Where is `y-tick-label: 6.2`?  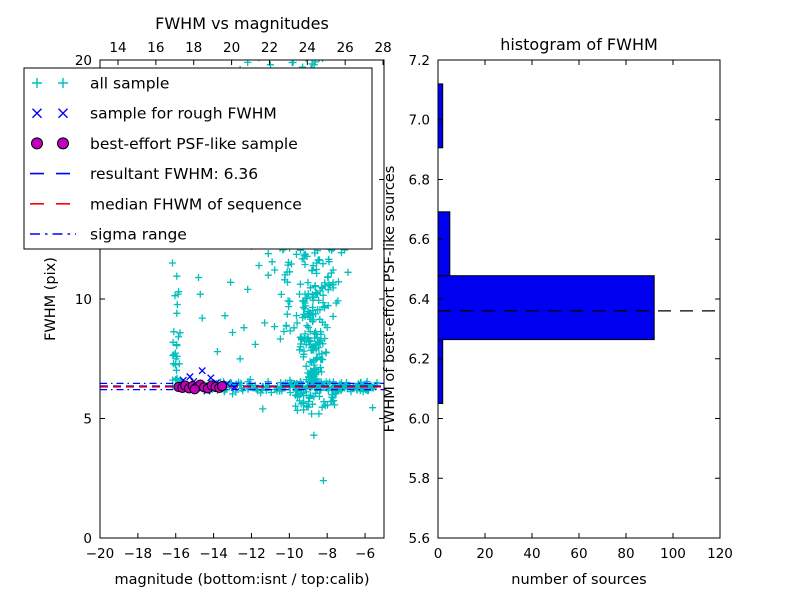
y-tick-label: 6.2 is located at coordinates (419, 360).